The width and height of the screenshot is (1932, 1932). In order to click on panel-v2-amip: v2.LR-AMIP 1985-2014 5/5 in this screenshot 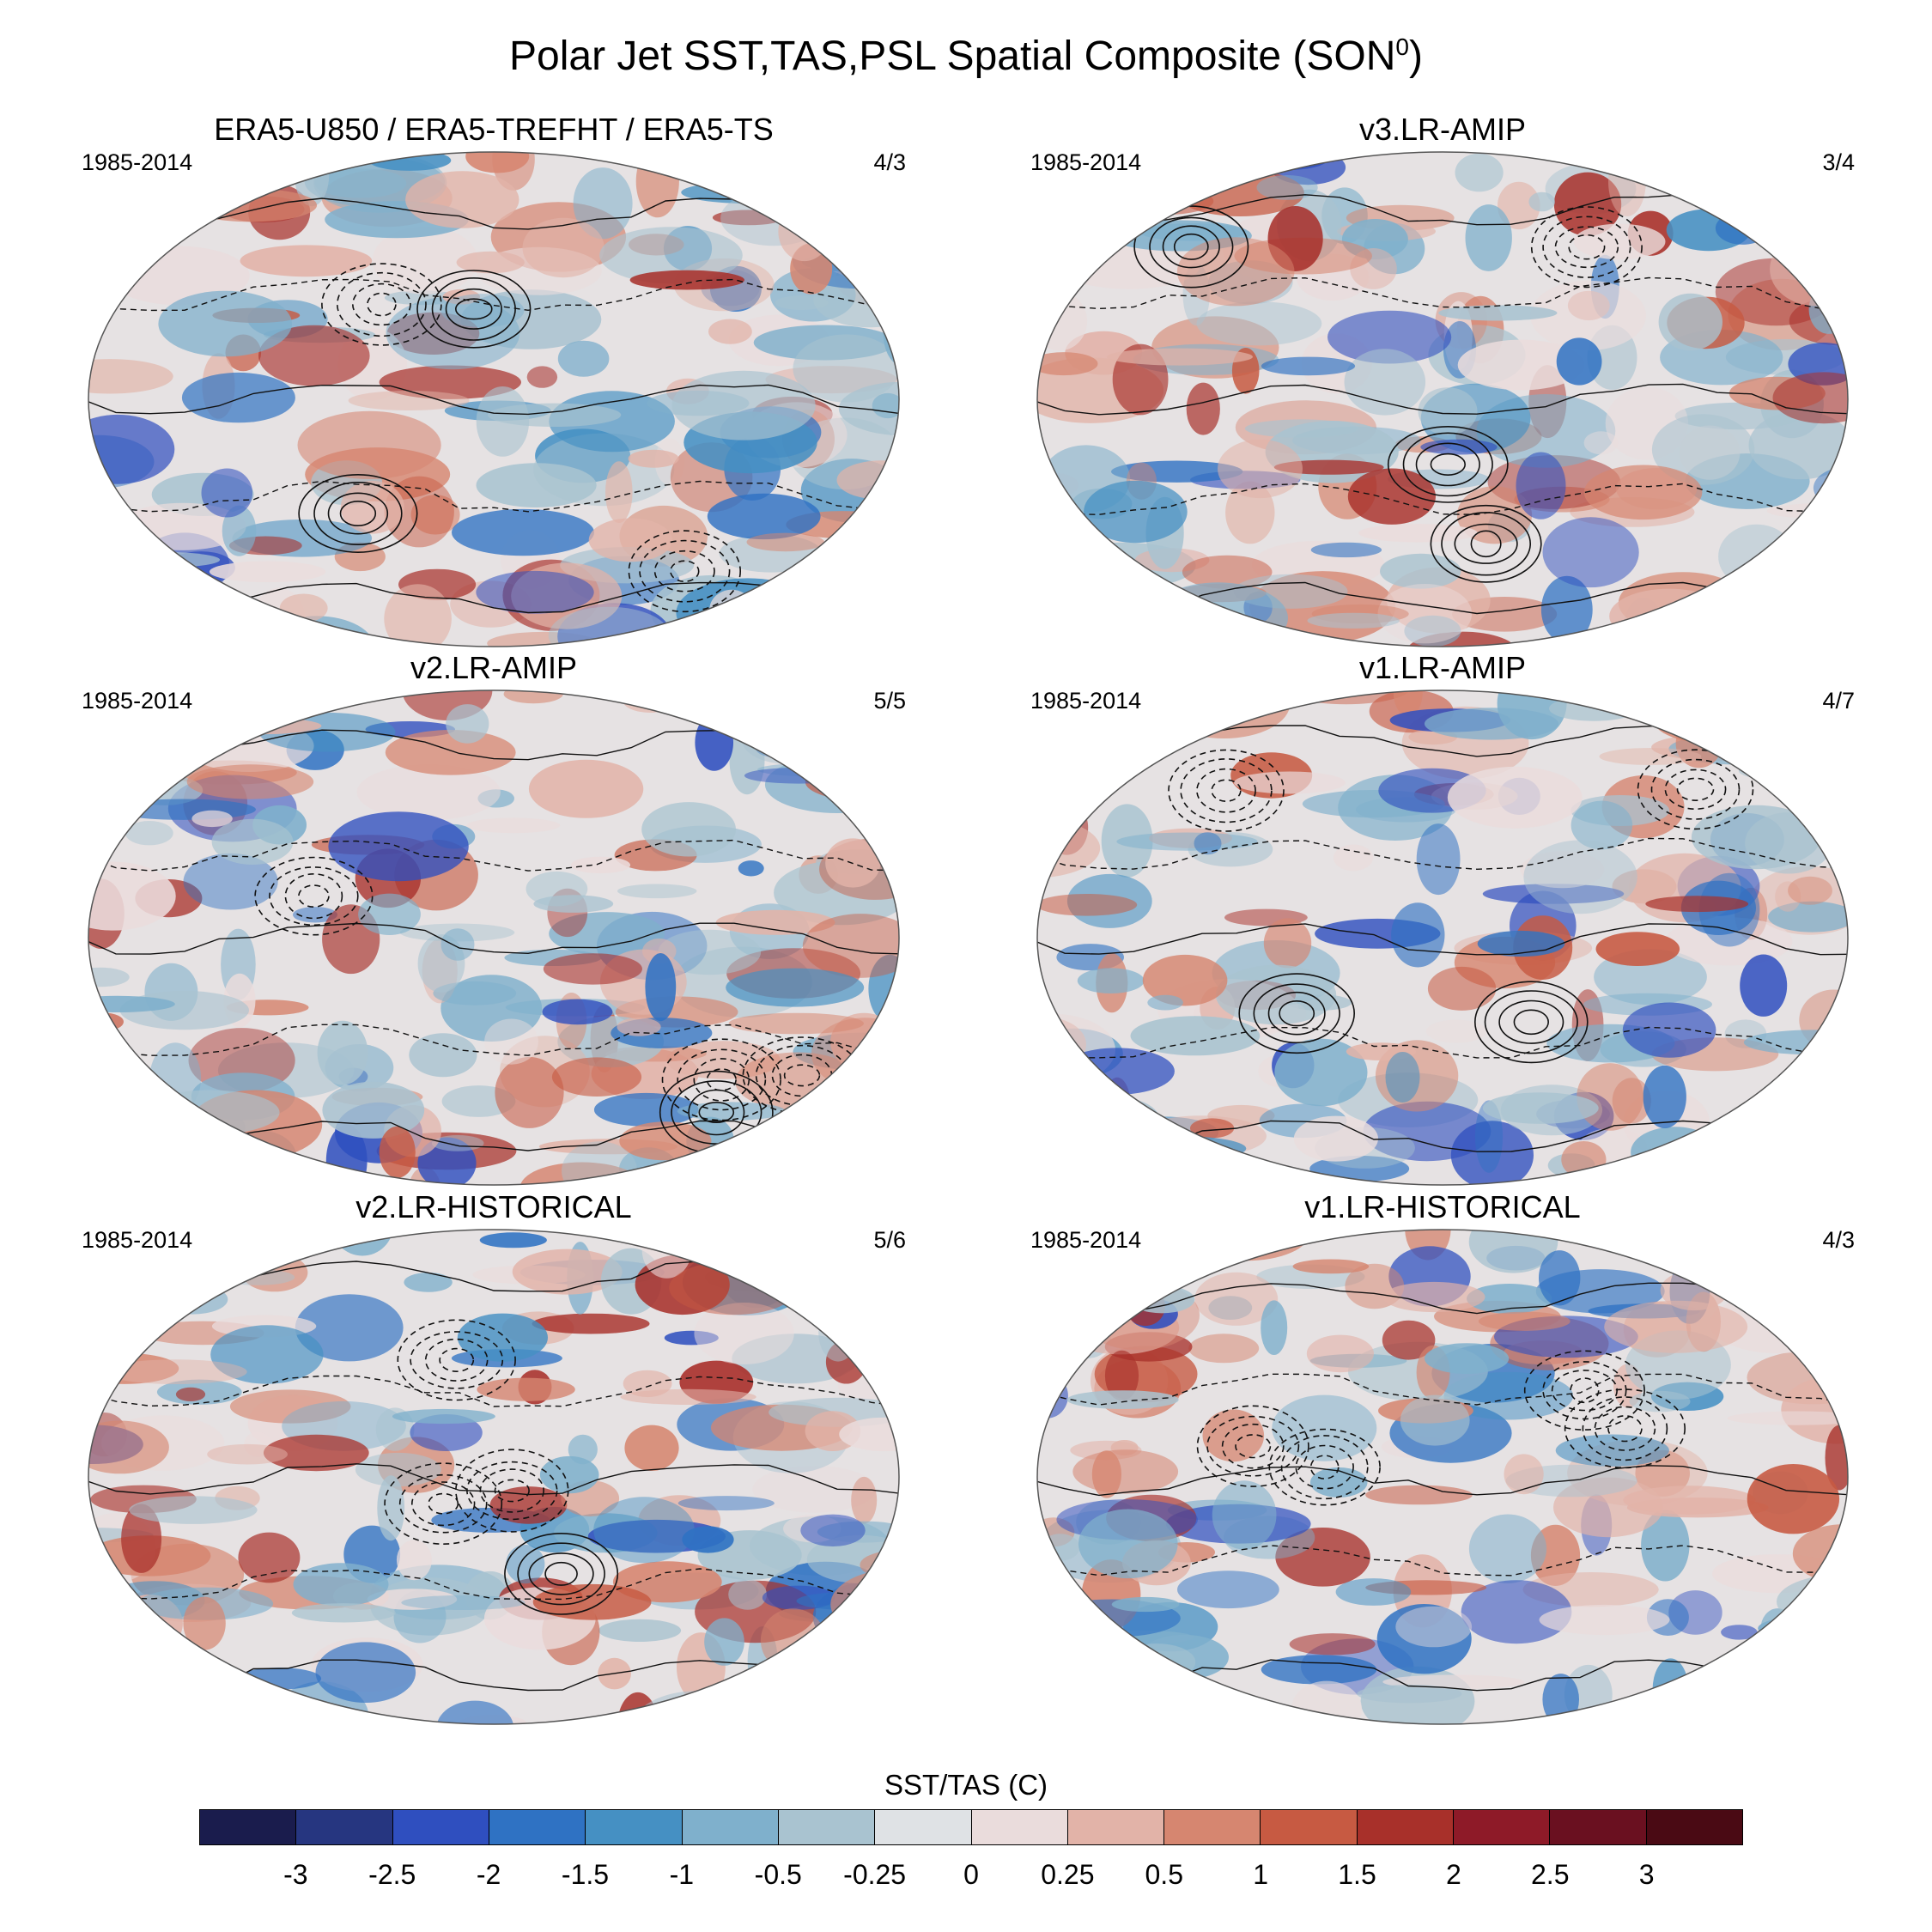, I will do `click(494, 921)`.